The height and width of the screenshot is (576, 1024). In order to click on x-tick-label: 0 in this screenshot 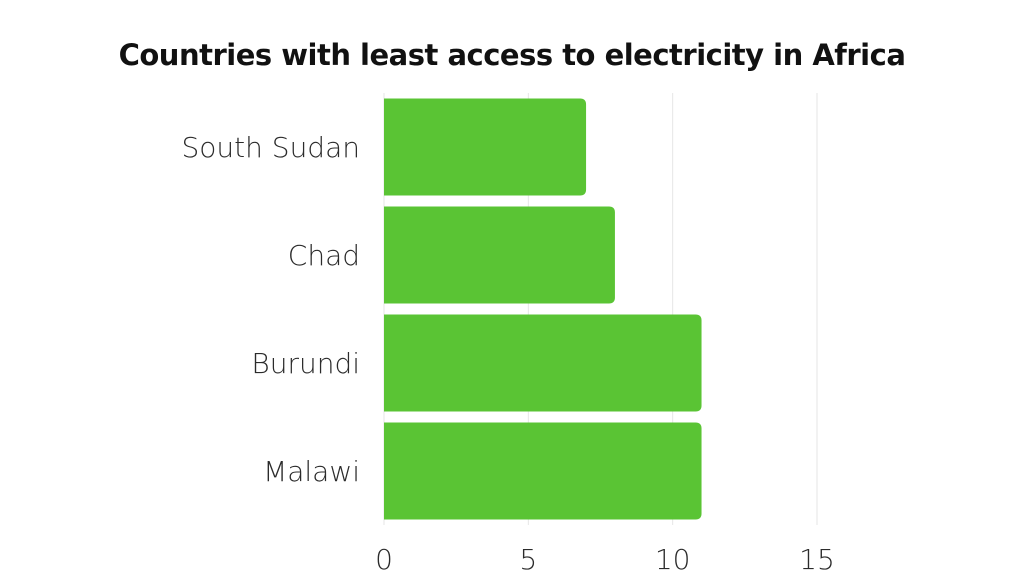, I will do `click(384, 559)`.